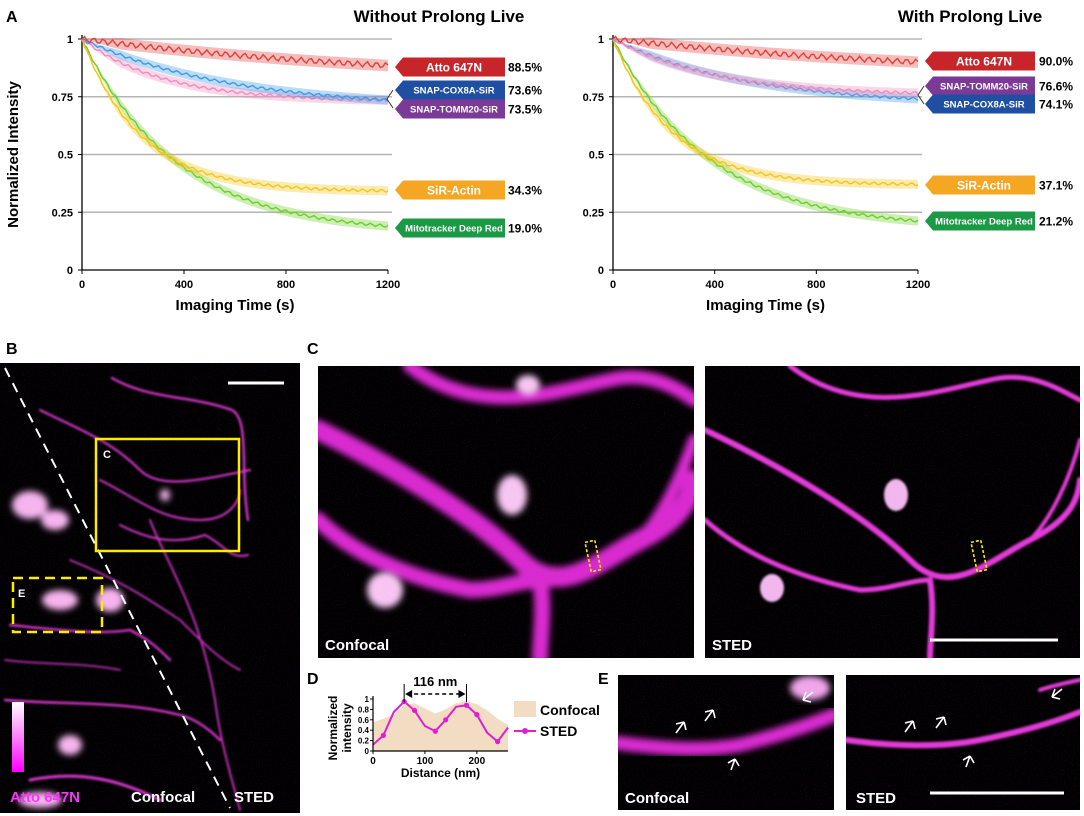  I want to click on y-tick-label-5: 1, so click(367, 699).